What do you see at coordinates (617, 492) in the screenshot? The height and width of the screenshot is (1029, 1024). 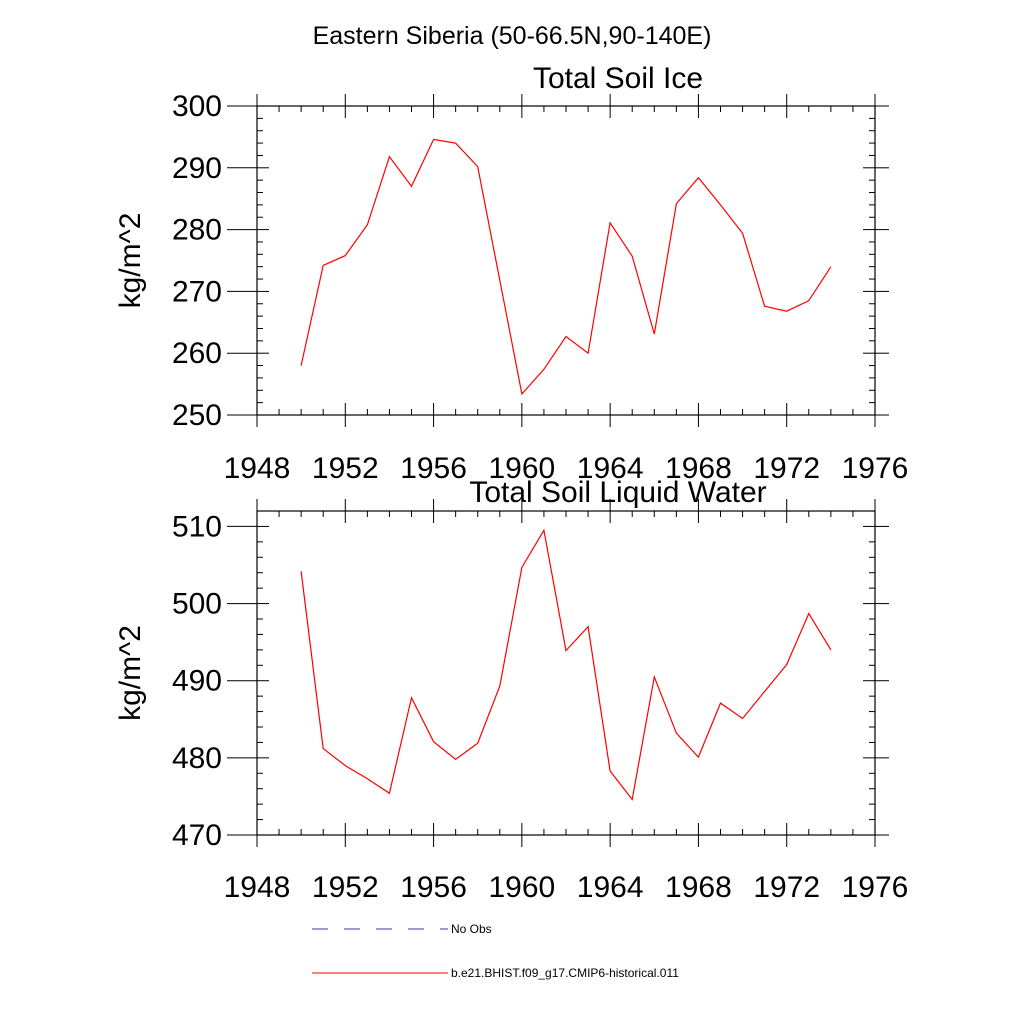 I see `chart-title: Total Soil Liquid Water` at bounding box center [617, 492].